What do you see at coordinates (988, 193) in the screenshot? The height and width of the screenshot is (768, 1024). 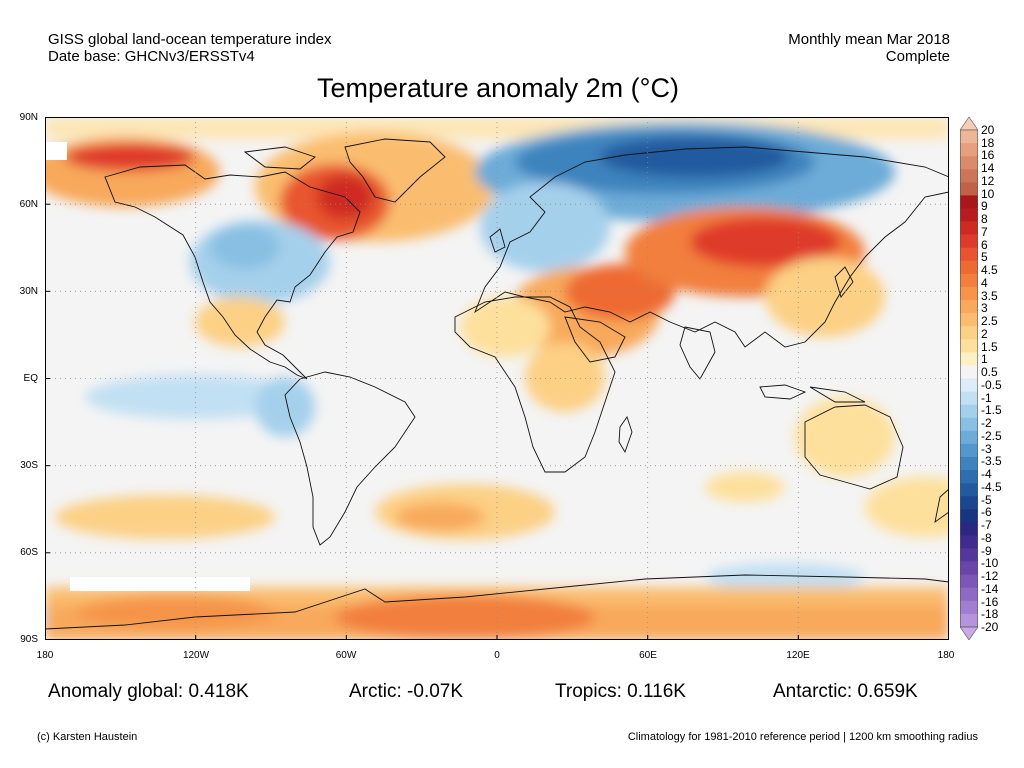 I see `colorbar-label: 10` at bounding box center [988, 193].